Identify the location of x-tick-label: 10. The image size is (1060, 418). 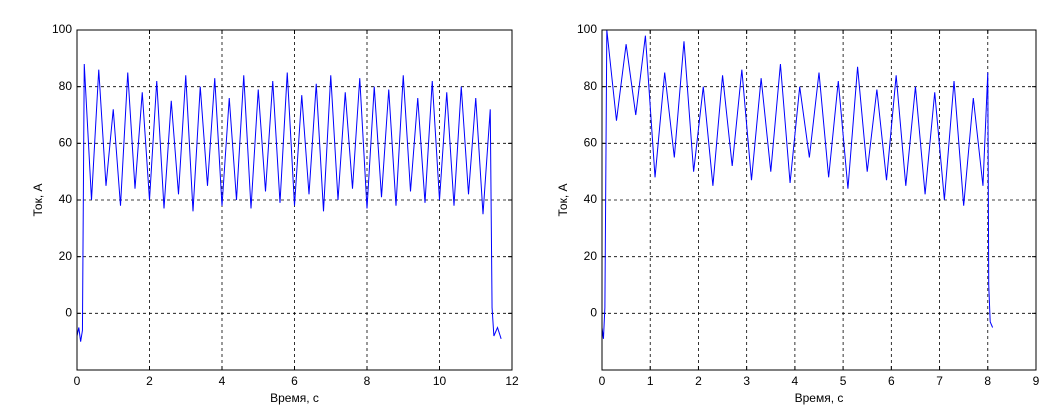
(440, 381).